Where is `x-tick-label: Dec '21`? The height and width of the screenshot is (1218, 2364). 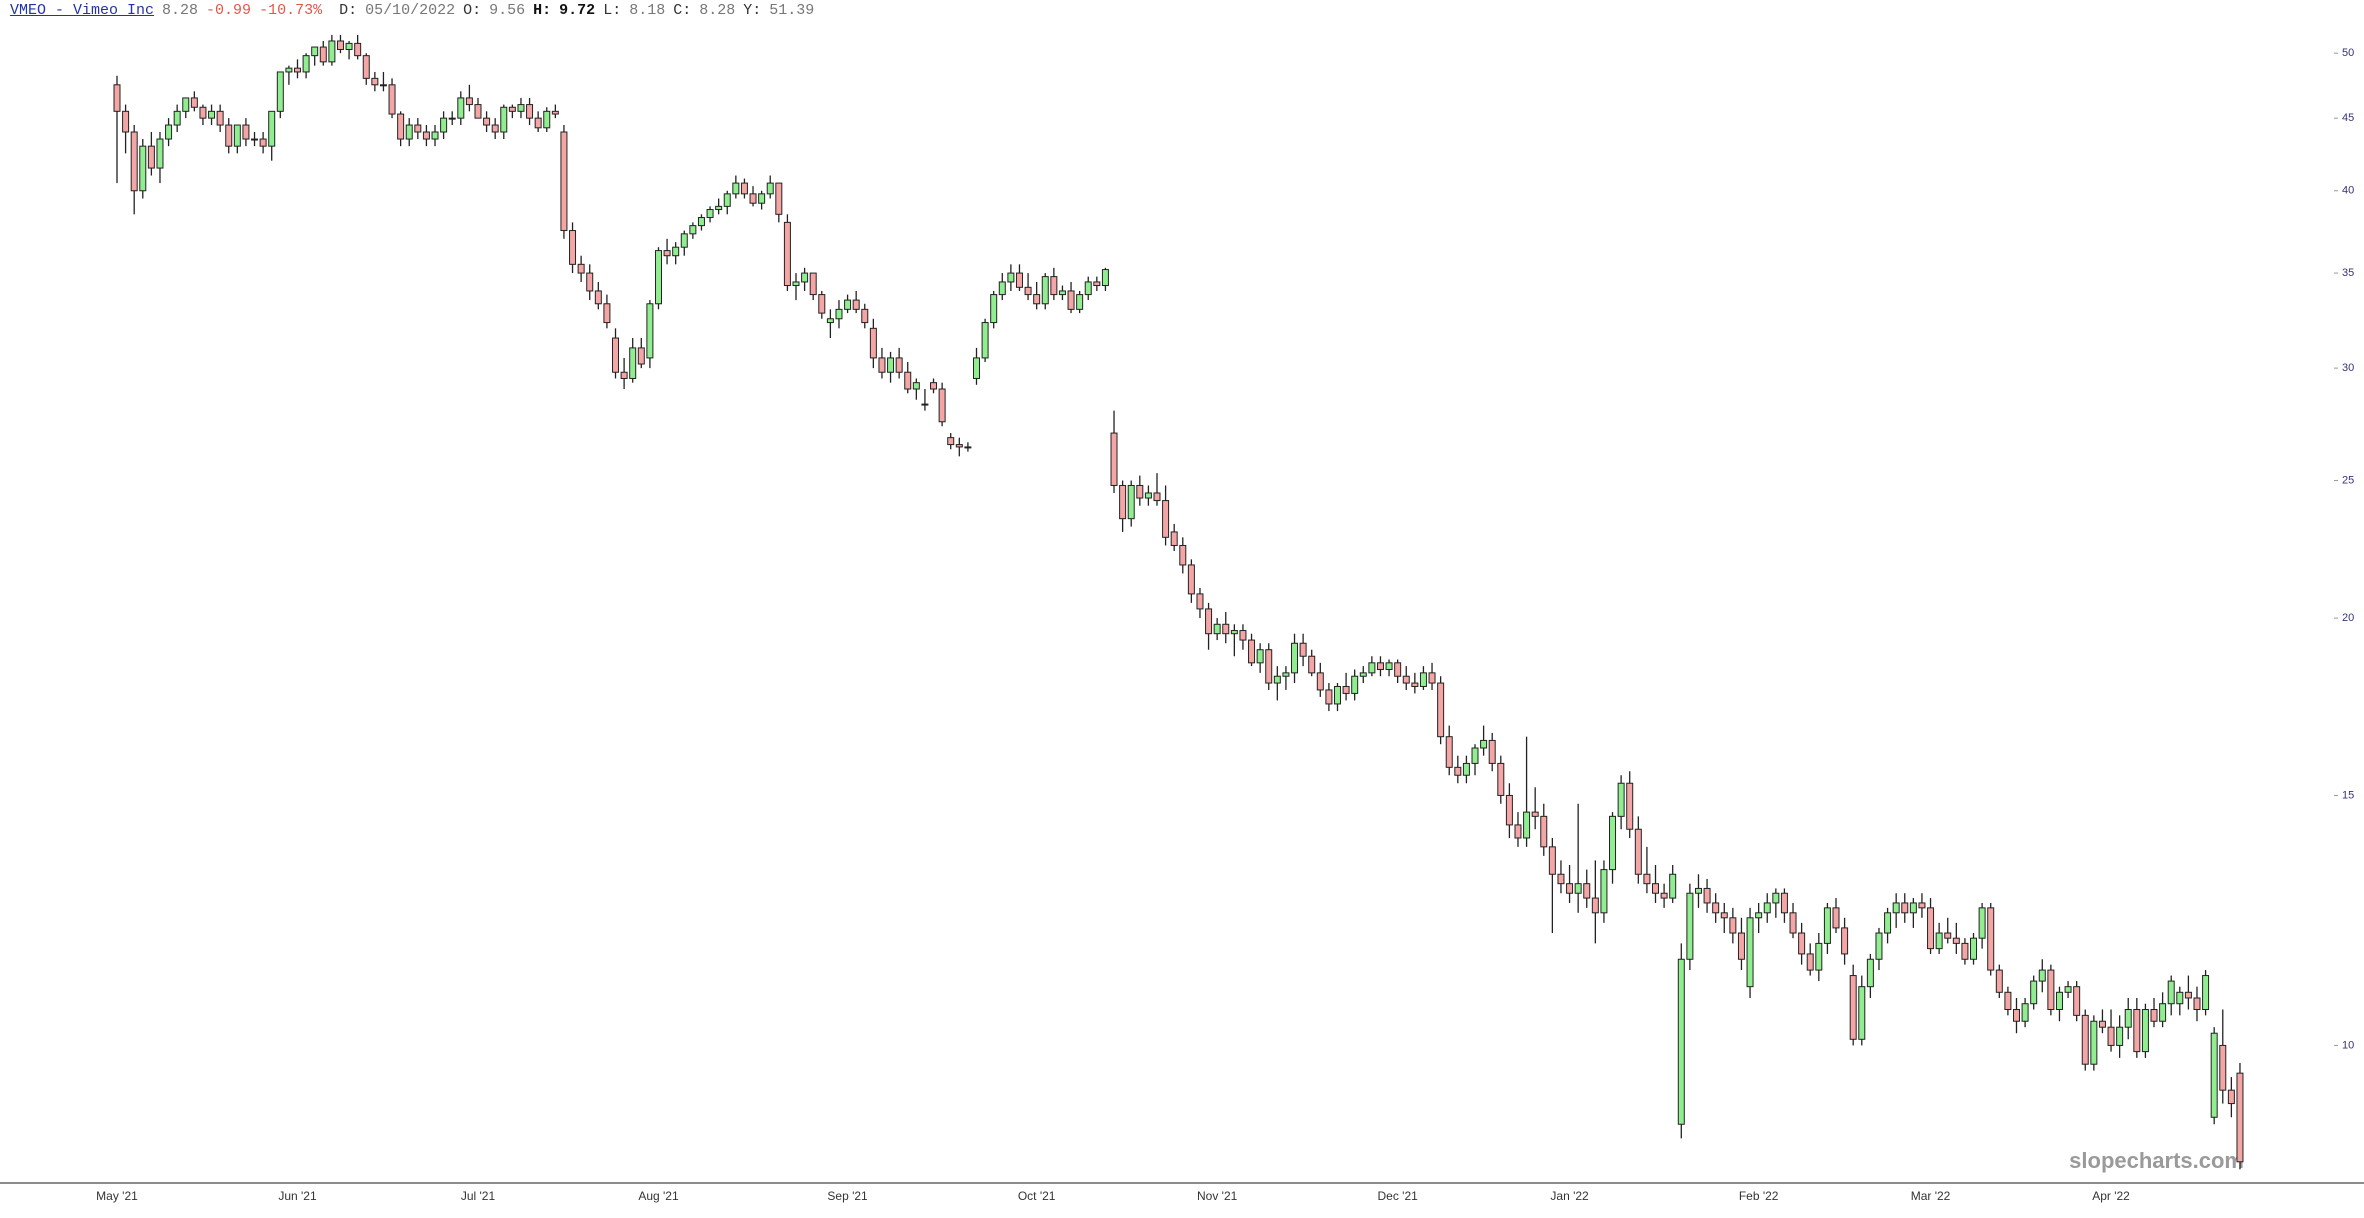
x-tick-label: Dec '21 is located at coordinates (1397, 1196).